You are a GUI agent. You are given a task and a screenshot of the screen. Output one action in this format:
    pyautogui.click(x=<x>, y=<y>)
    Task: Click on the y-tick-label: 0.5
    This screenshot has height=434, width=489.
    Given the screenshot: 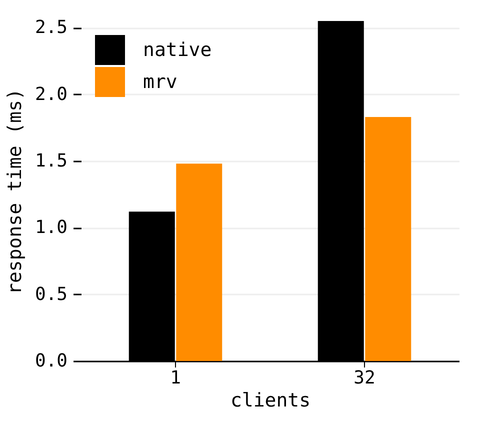 What is the action you would take?
    pyautogui.click(x=51, y=294)
    